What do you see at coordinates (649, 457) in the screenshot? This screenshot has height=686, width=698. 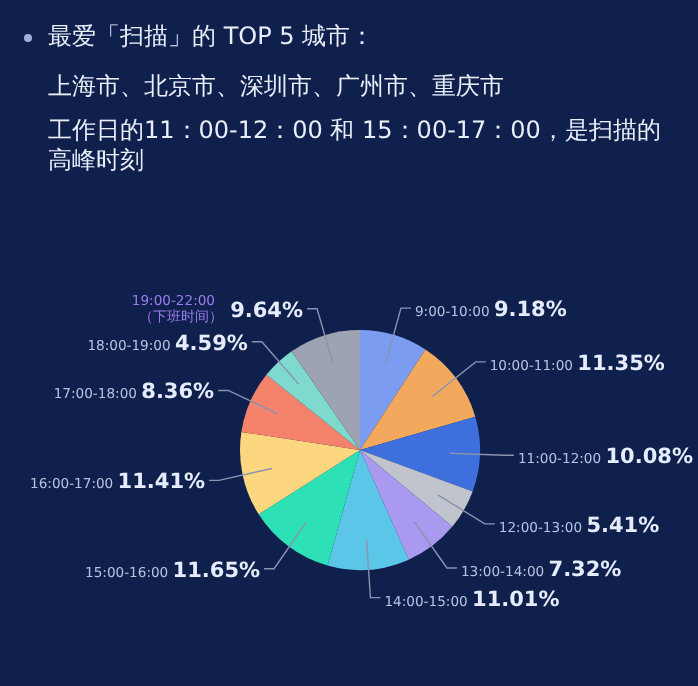 I see `data-label: 10.08%` at bounding box center [649, 457].